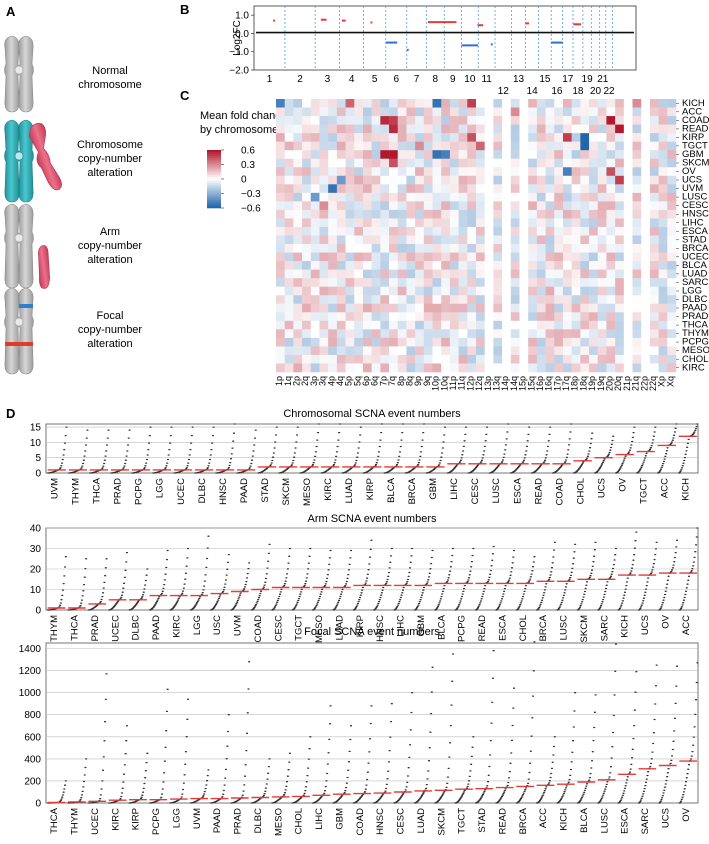 The height and width of the screenshot is (844, 709). Describe the element at coordinates (694, 308) in the screenshot. I see `heatmap-cancer-label: PAAD` at that location.